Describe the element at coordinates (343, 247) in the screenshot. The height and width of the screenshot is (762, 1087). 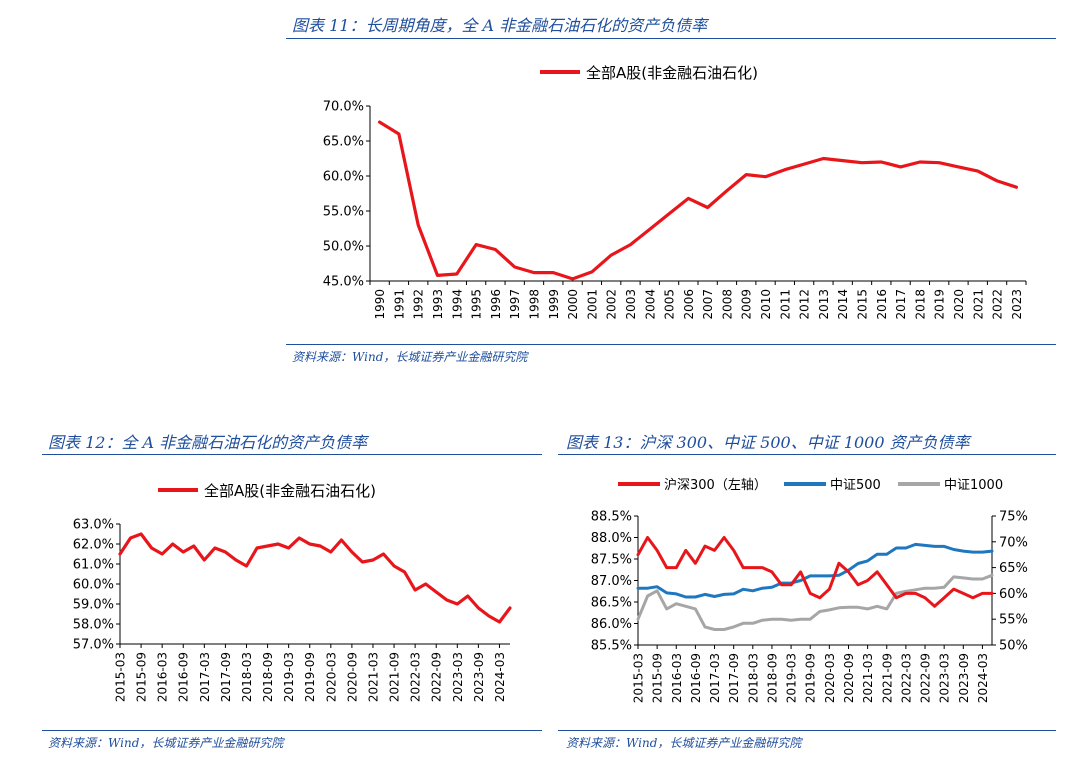
I see `null-y-tick-label: 50.0%` at that location.